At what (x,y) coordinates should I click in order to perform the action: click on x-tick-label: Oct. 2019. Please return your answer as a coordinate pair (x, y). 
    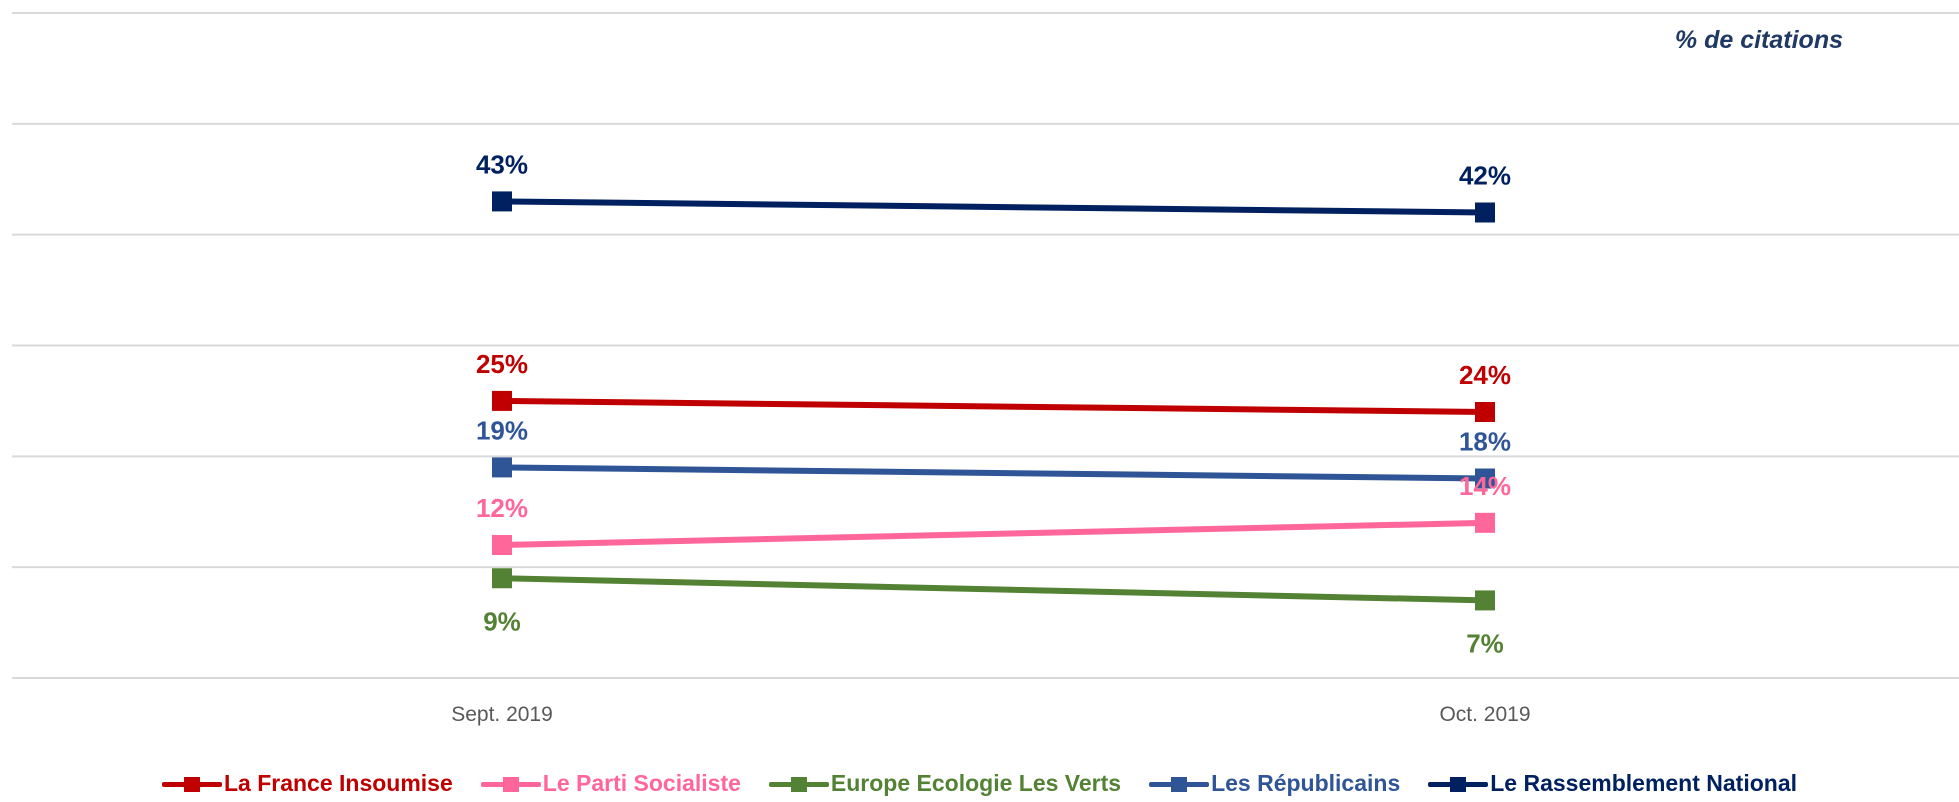
    Looking at the image, I should click on (1484, 714).